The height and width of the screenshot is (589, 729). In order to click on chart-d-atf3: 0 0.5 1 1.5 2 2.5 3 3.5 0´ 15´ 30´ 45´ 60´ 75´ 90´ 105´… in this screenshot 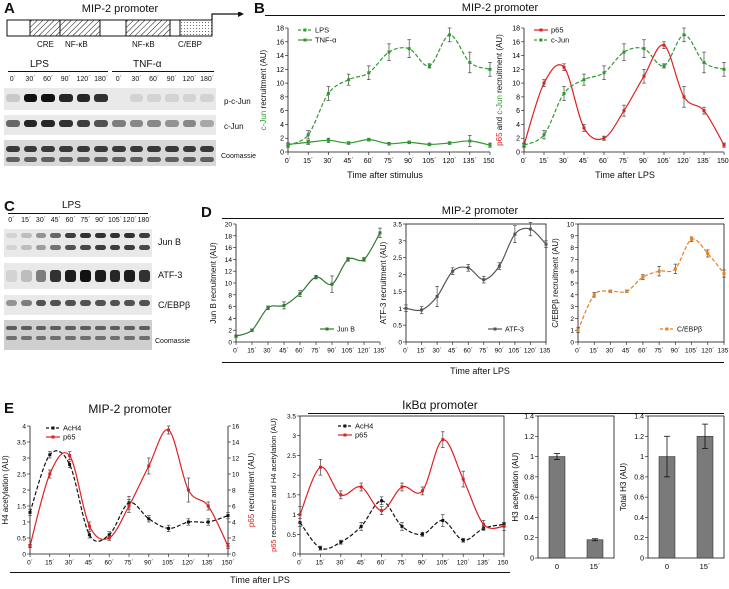, I will do `click(465, 288)`.